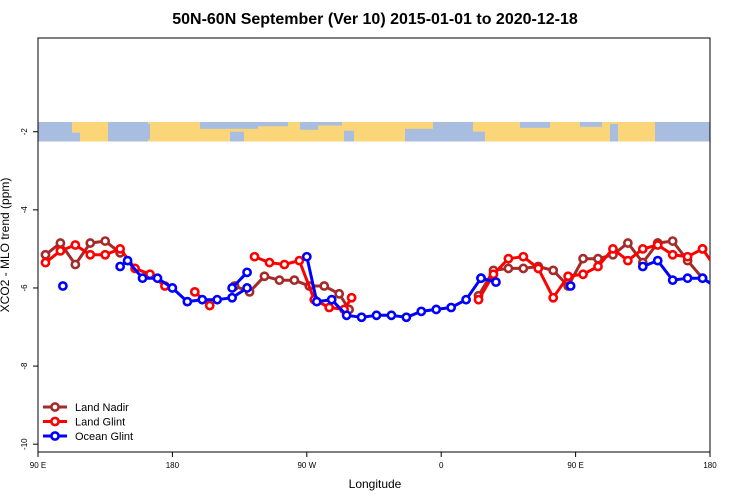 This screenshot has height=500, width=750. What do you see at coordinates (374, 131) in the screenshot?
I see `map-strip` at bounding box center [374, 131].